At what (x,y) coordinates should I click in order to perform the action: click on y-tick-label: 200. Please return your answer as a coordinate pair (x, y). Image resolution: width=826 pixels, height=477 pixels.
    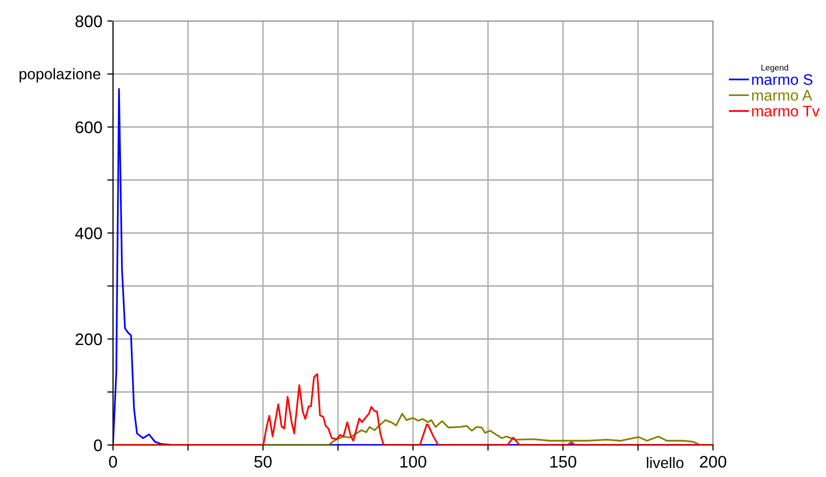
    Looking at the image, I should click on (89, 339).